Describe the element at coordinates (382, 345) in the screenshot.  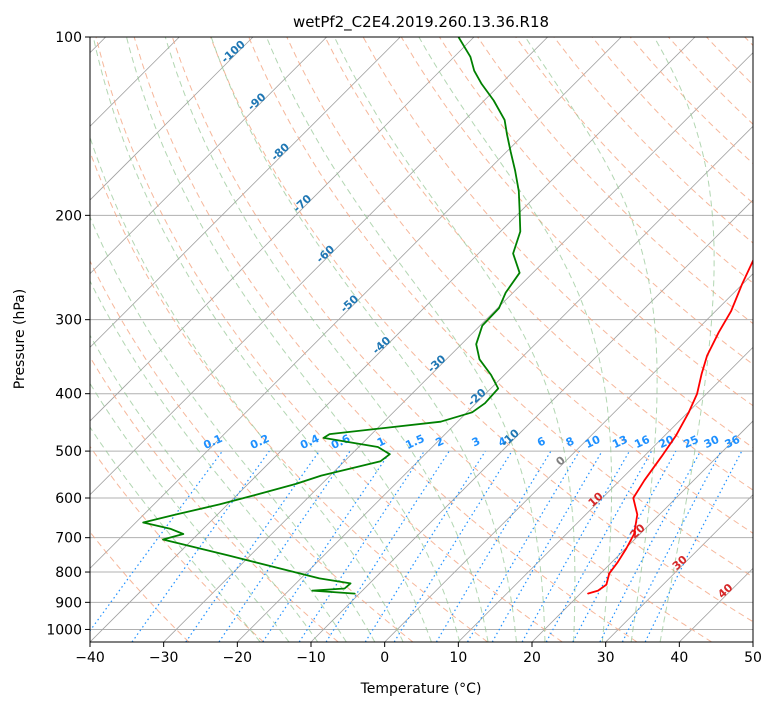
I see `isotherm-label: -40` at that location.